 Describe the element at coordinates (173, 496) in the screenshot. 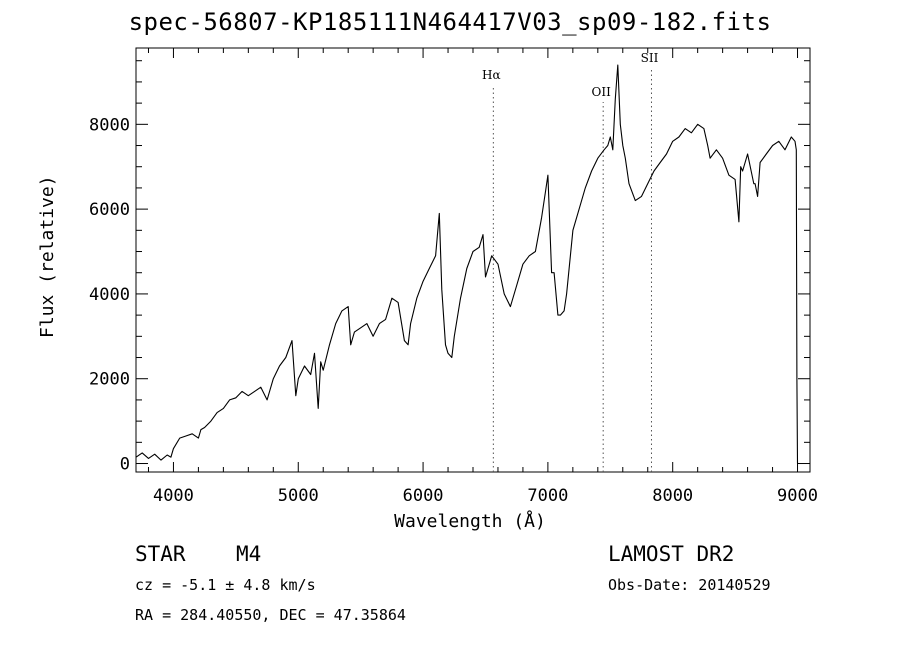

I see `x-tick-label: 4000` at that location.